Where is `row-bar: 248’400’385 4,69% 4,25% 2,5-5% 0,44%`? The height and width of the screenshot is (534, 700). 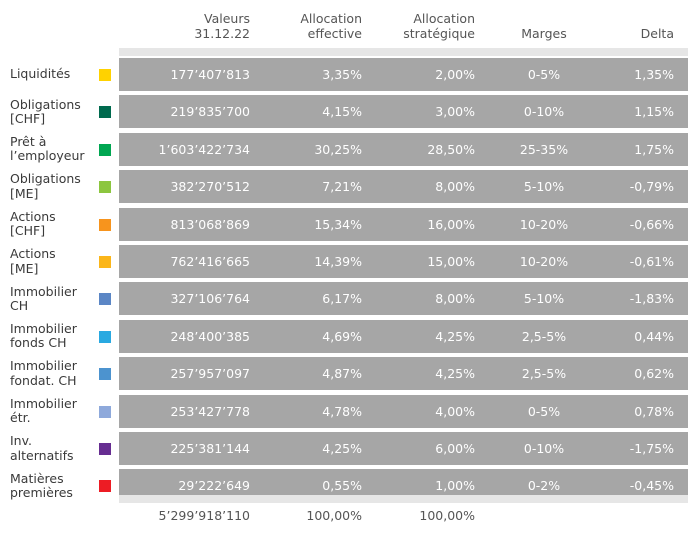
row-bar: 248’400’385 4,69% 4,25% 2,5-5% 0,44% is located at coordinates (403, 336).